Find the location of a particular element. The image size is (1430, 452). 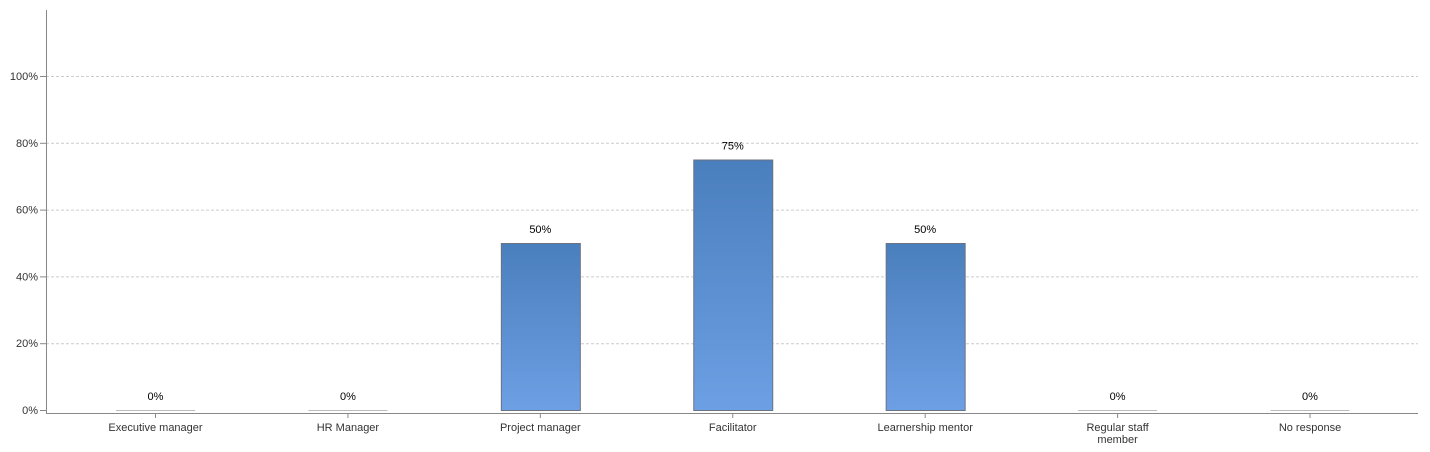

category-label-line: Learnership mentor is located at coordinates (925, 428).